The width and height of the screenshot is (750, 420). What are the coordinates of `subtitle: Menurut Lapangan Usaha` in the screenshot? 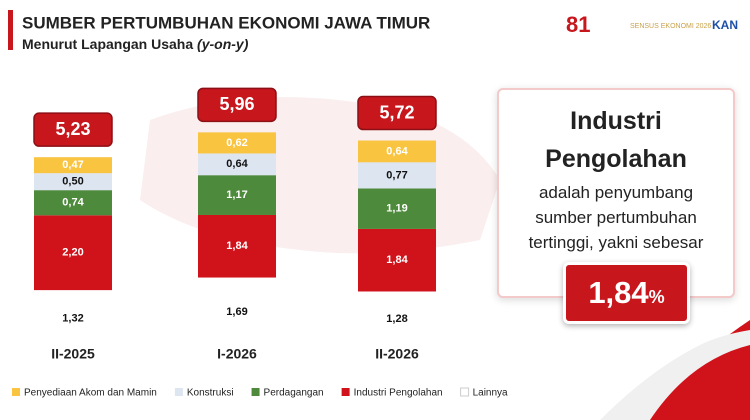 It's located at (107, 44).